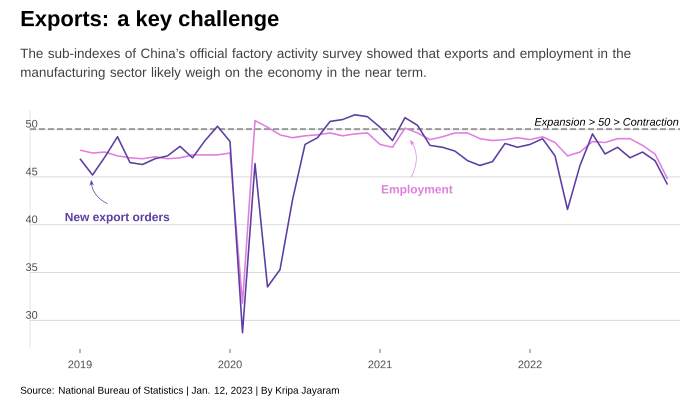 This screenshot has width=700, height=400. Describe the element at coordinates (380, 364) in the screenshot. I see `x-tick-label: 2021` at that location.